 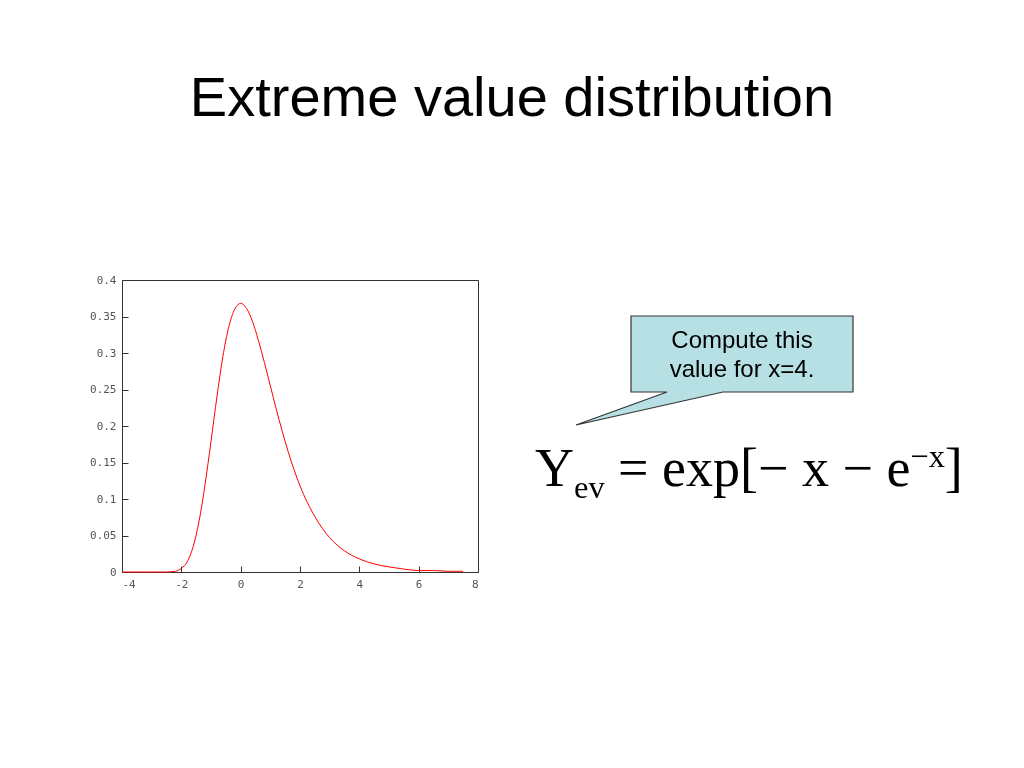 What do you see at coordinates (106, 353) in the screenshot?
I see `y-tick-label: 0.3` at bounding box center [106, 353].